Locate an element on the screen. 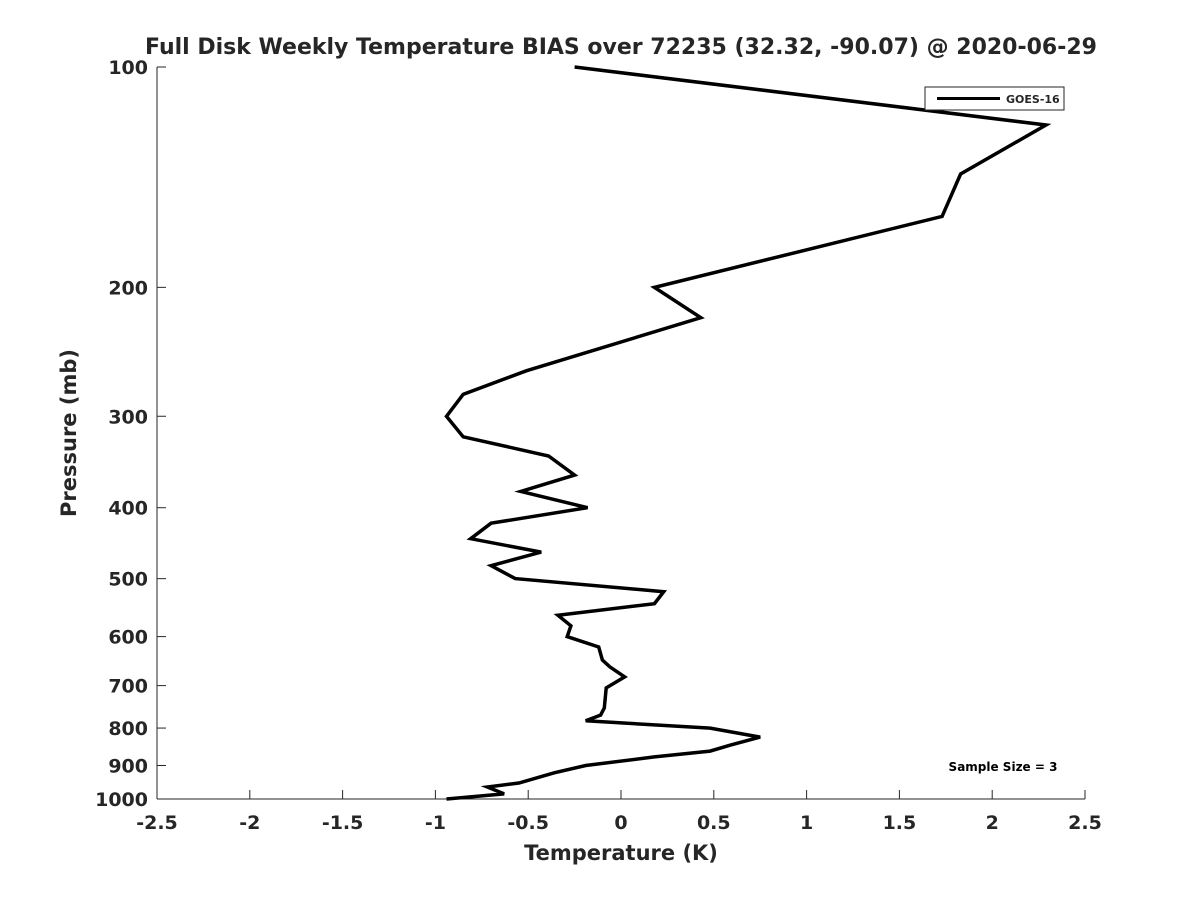 Image resolution: width=1200 pixels, height=900 pixels. legend-label: GOES-16 is located at coordinates (1033, 99).